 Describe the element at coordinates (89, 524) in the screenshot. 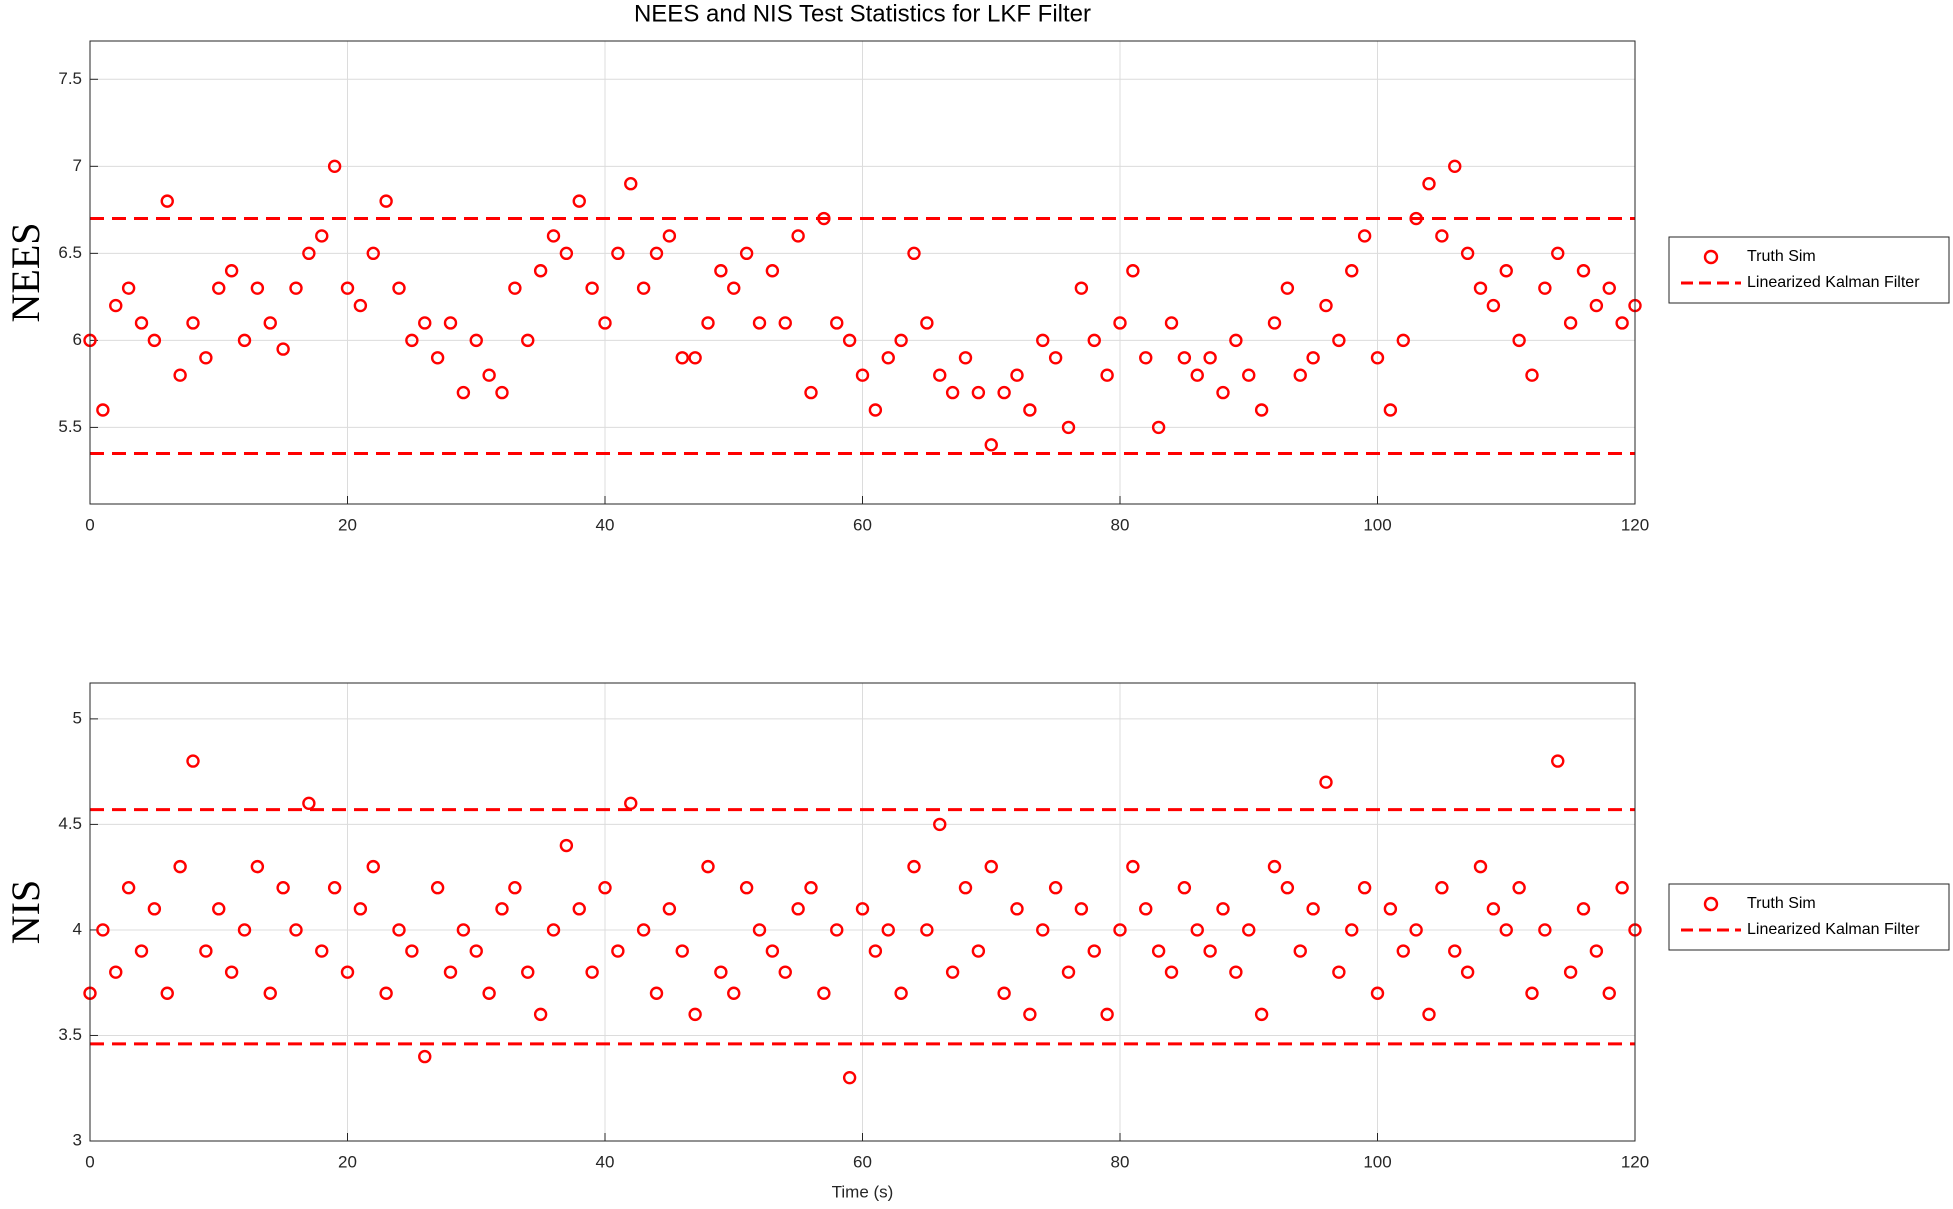

I see `x-tick-label: 0` at that location.